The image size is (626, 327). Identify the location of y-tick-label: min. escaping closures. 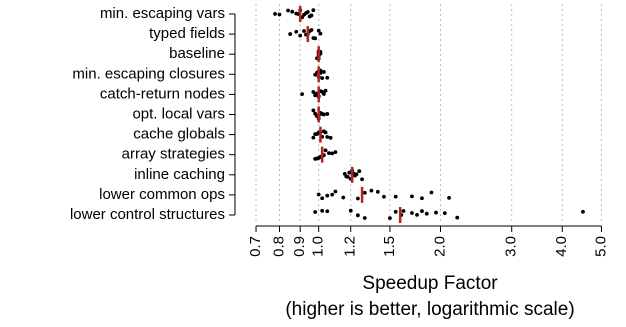
(148, 73).